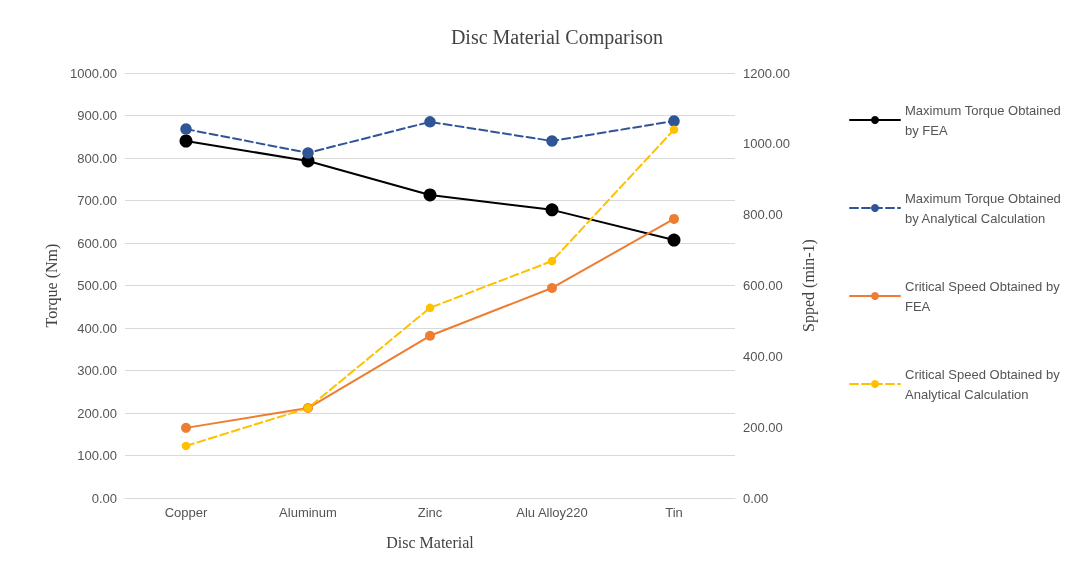 This screenshot has height=562, width=1090. I want to click on y-tick-label: 600.00, so click(97, 243).